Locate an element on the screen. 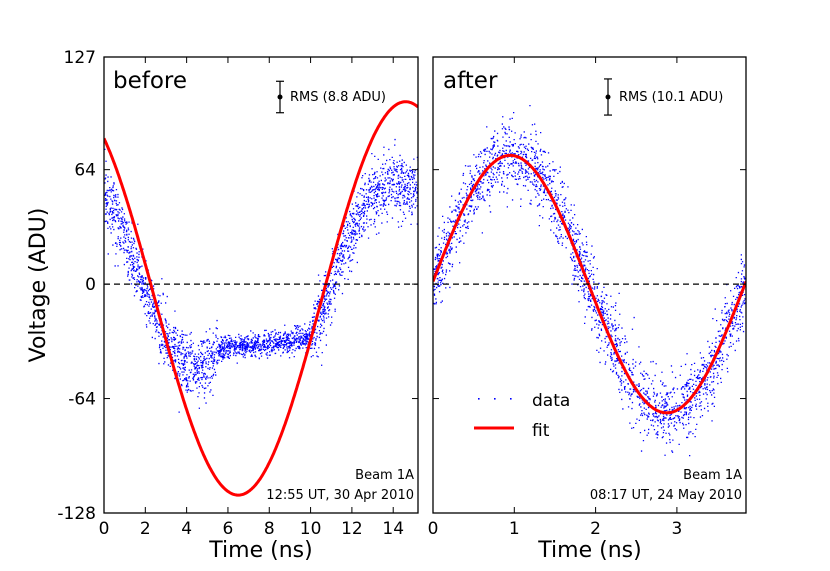  legend-data-marker is located at coordinates (495, 399).